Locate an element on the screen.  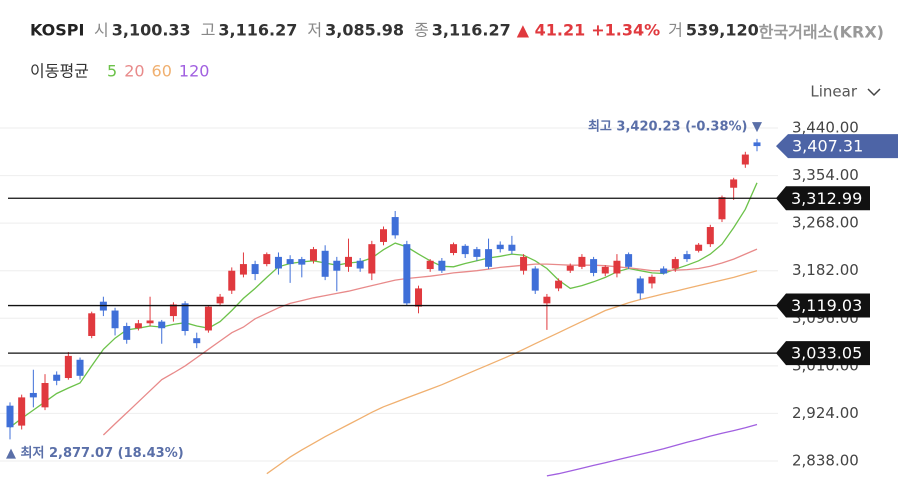
ma-legend: 5 20 60 120 is located at coordinates (158, 71).